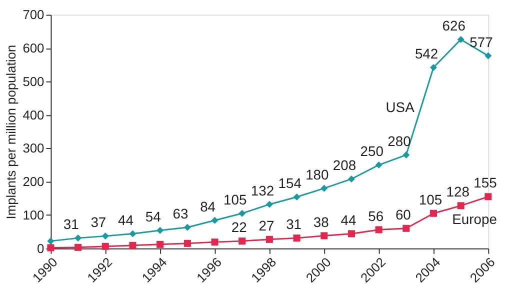 The width and height of the screenshot is (520, 308). What do you see at coordinates (33, 81) in the screenshot?
I see `y-tick-label: 500` at bounding box center [33, 81].